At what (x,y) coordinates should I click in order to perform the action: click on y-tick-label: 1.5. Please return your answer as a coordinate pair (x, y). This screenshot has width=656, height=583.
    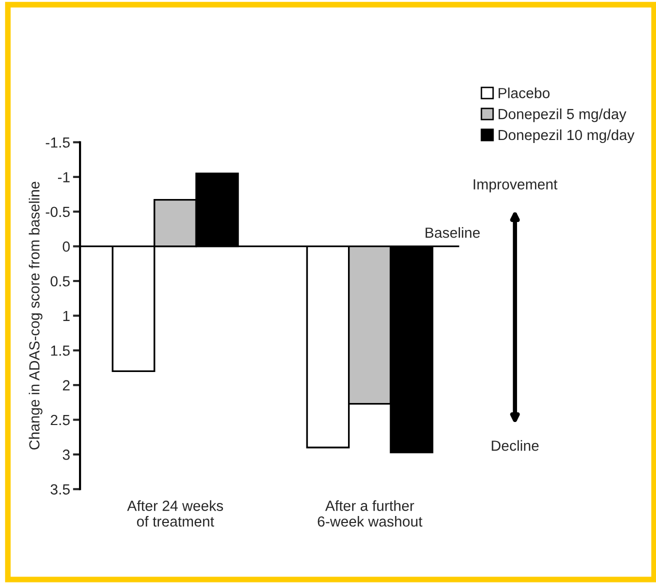
    Looking at the image, I should click on (60, 351).